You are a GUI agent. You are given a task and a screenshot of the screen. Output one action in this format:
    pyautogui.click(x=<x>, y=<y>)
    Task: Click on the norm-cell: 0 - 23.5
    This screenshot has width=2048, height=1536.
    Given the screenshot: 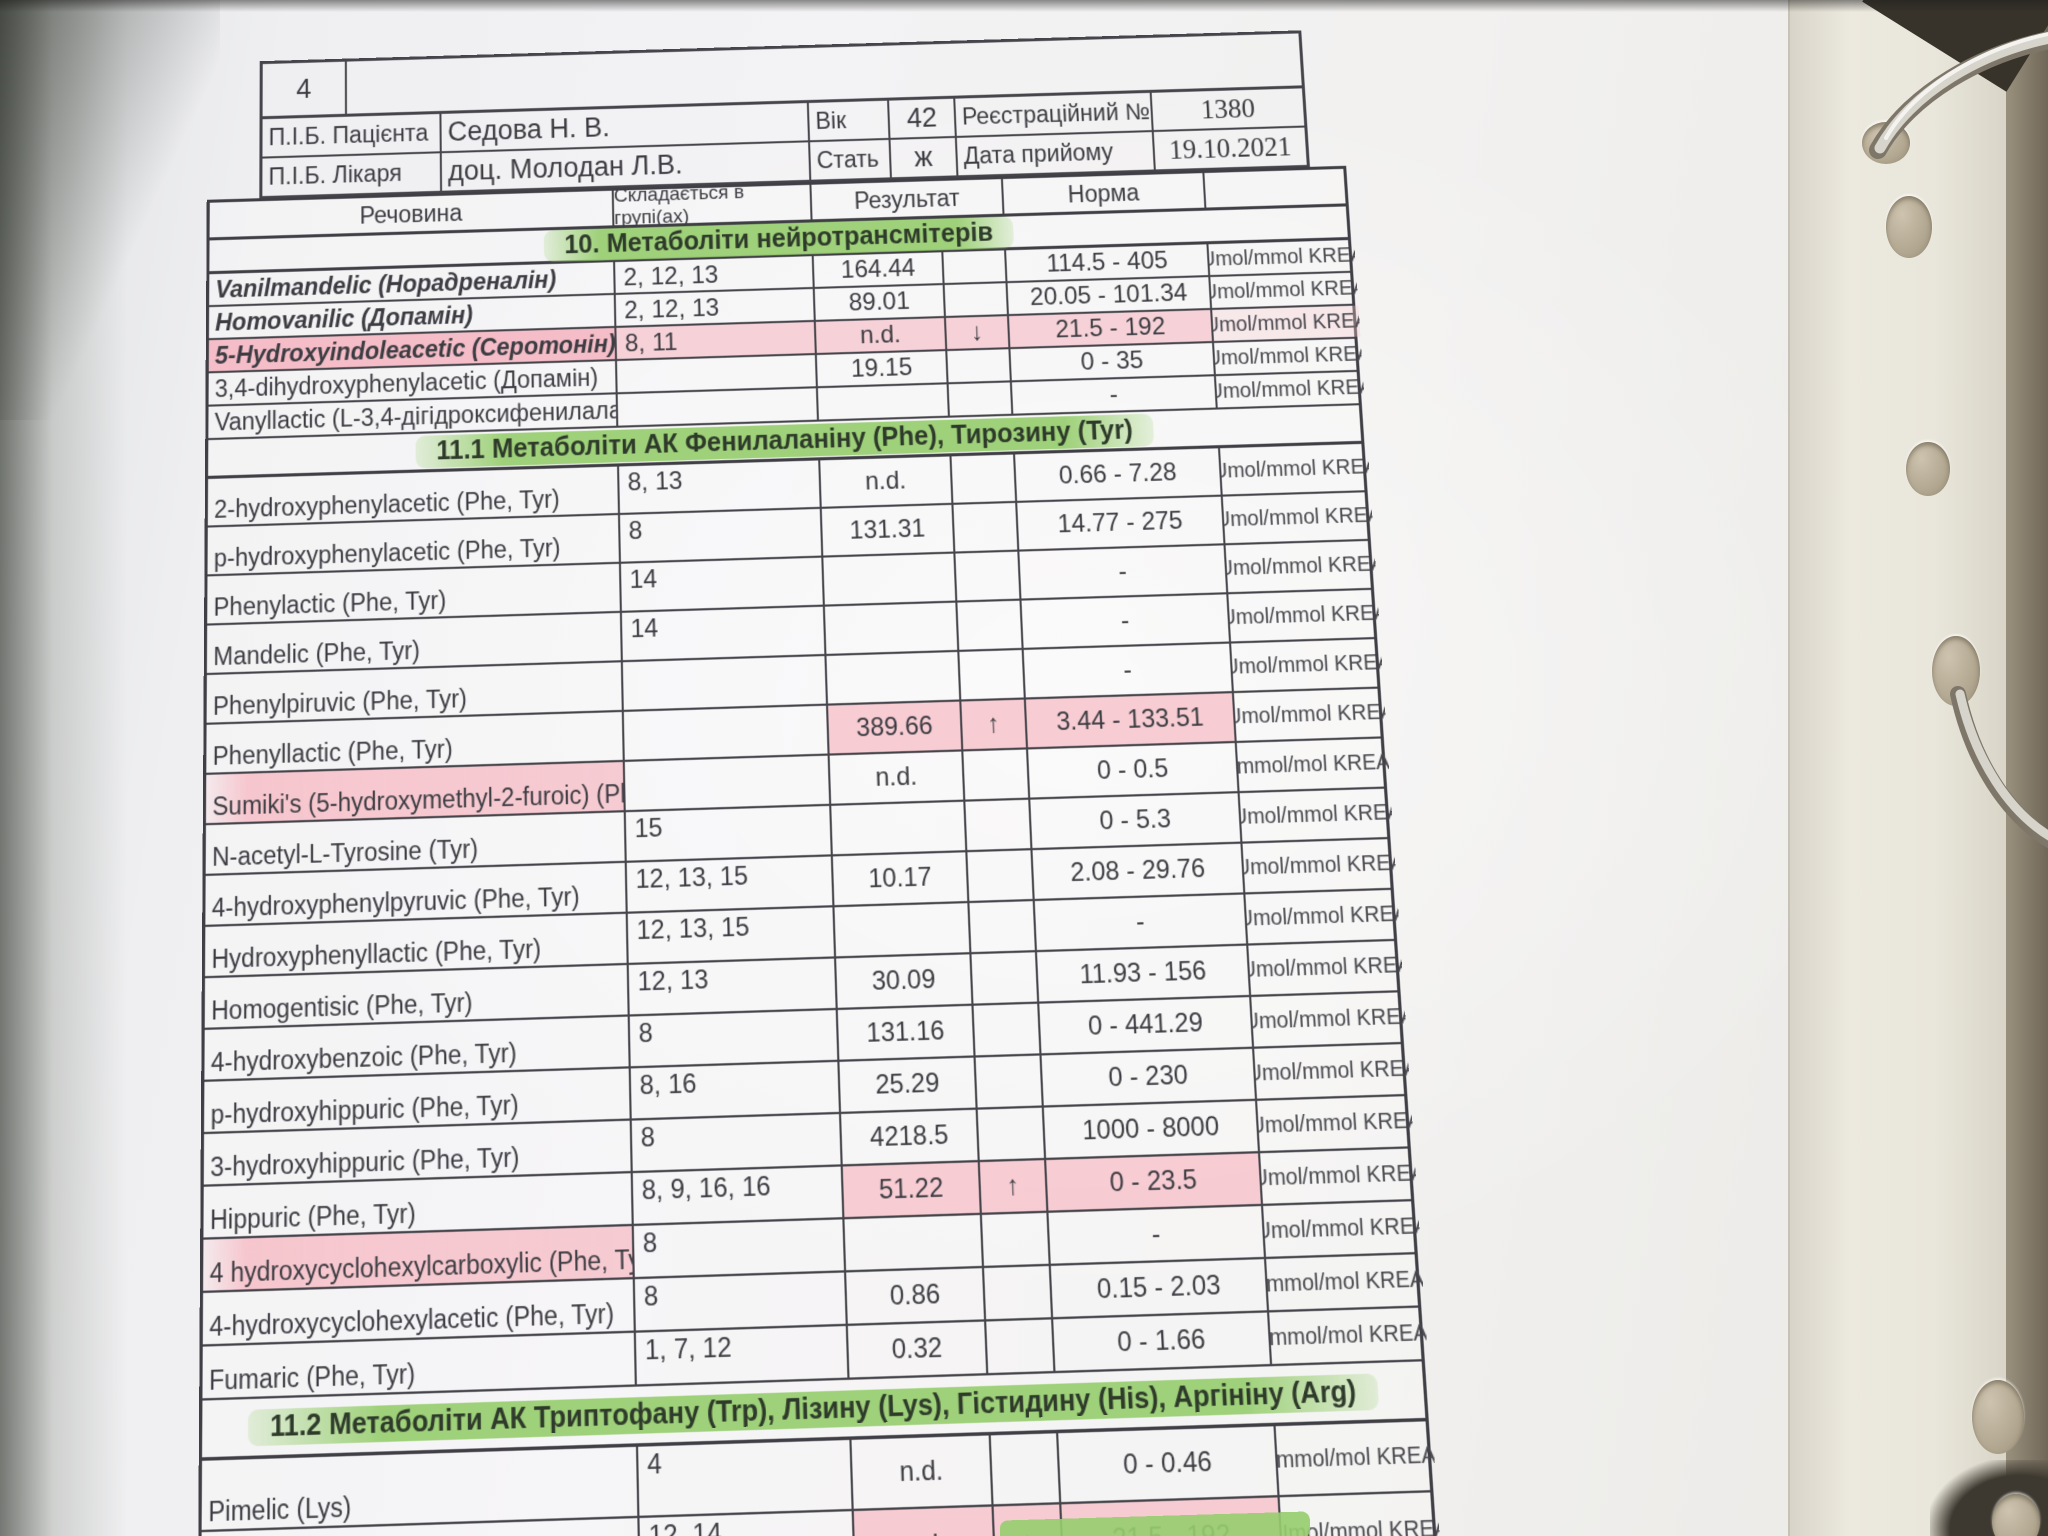 What is the action you would take?
    pyautogui.click(x=1154, y=1182)
    